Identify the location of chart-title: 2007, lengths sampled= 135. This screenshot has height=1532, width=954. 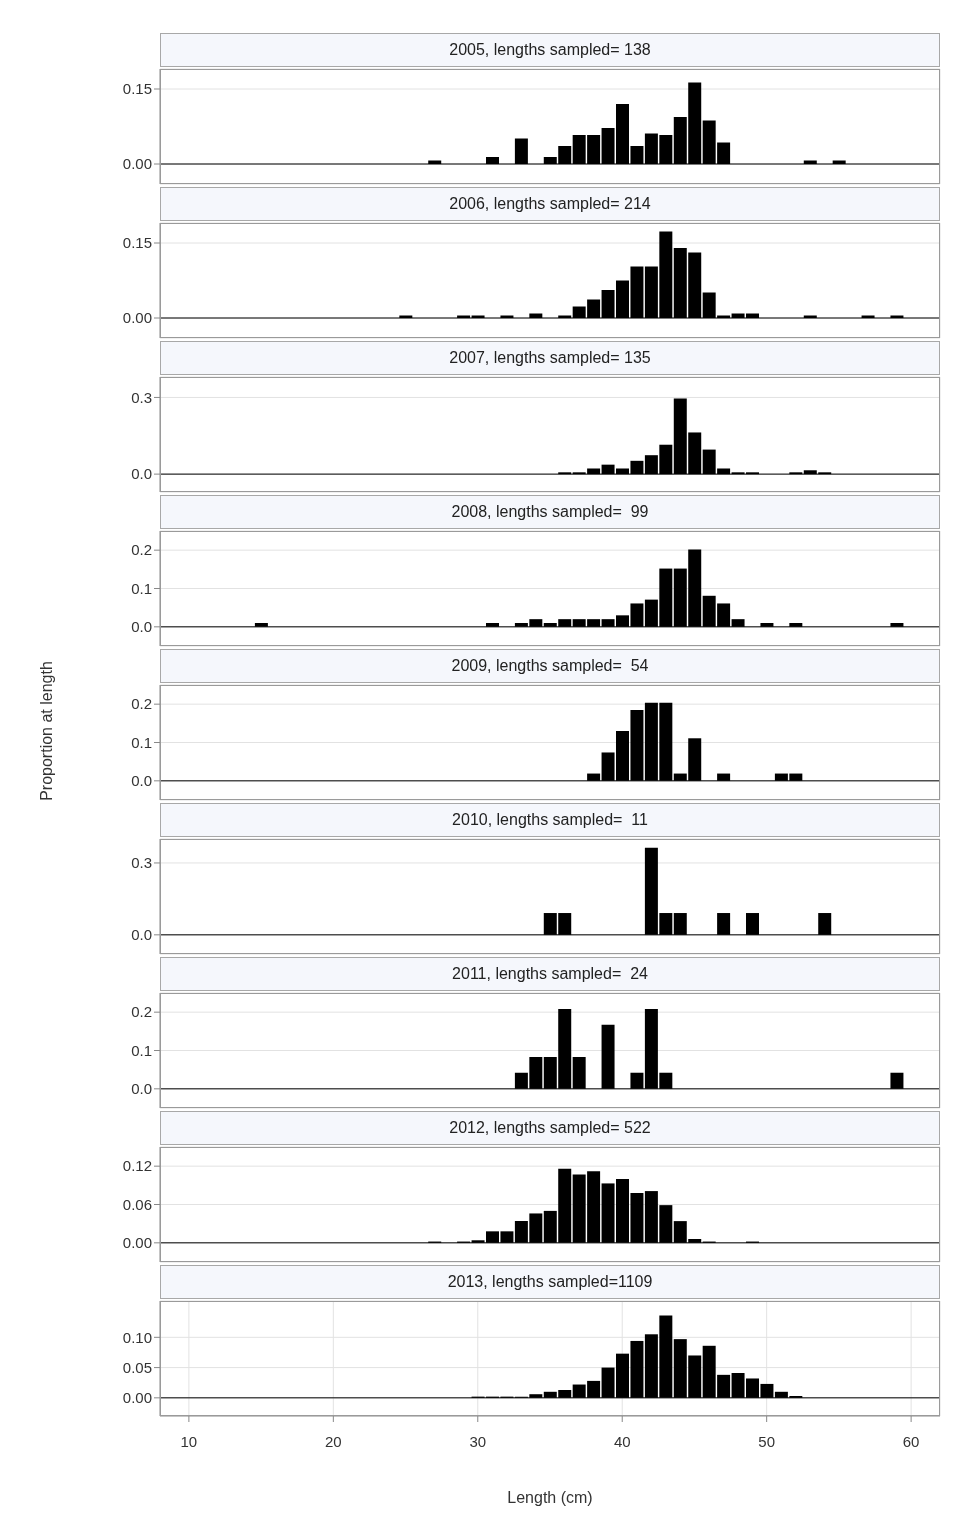
(550, 358).